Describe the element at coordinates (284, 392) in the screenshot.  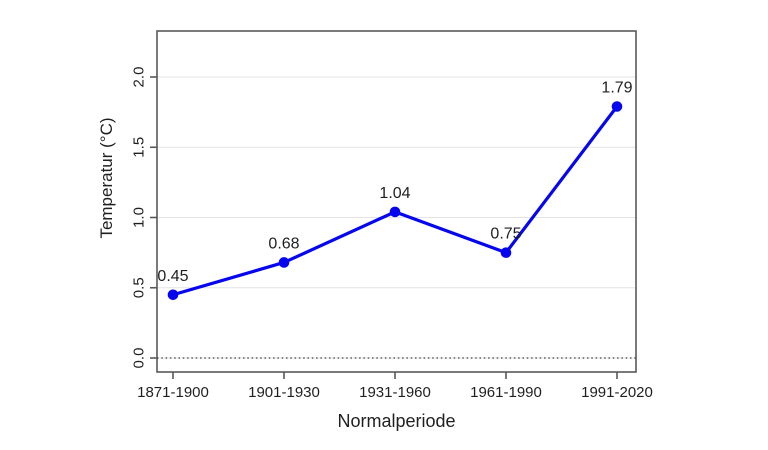
I see `x-tick-label: 1901-1930` at that location.